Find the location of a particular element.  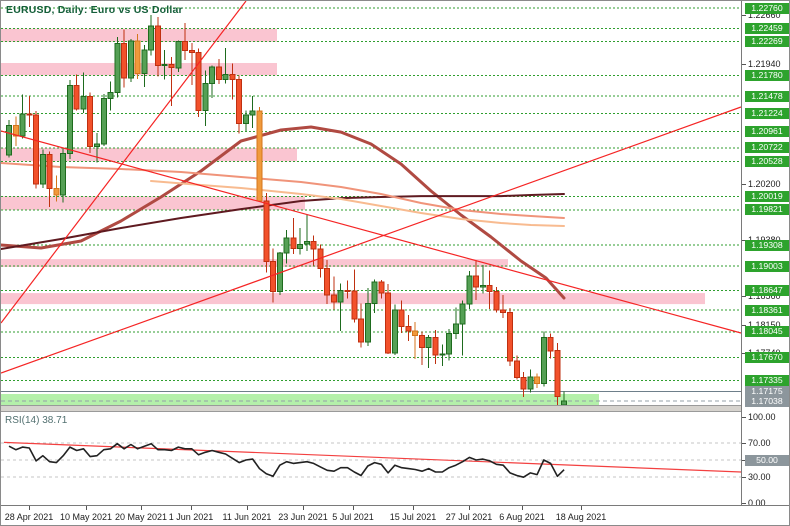

date-tick-label: 28 Apr 2021 is located at coordinates (29, 517).